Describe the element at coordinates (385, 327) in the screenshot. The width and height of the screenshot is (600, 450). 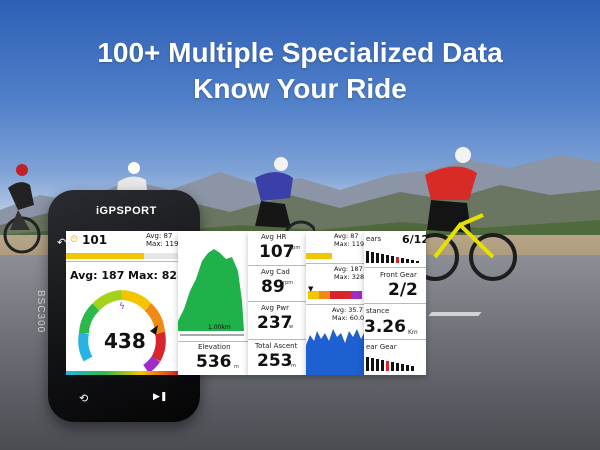
I see `distance-value: 3.26` at that location.